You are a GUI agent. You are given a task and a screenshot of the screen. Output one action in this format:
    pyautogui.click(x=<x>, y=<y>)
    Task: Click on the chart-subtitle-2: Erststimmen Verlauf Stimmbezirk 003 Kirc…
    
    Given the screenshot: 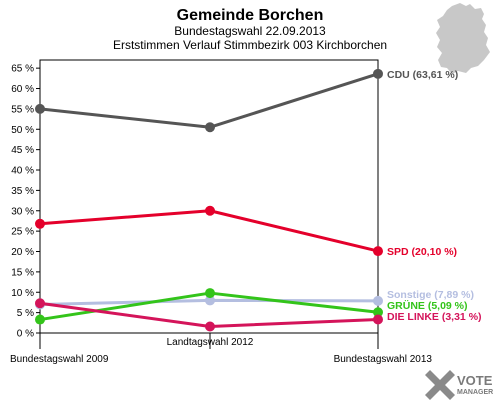 What is the action you would take?
    pyautogui.click(x=250, y=45)
    